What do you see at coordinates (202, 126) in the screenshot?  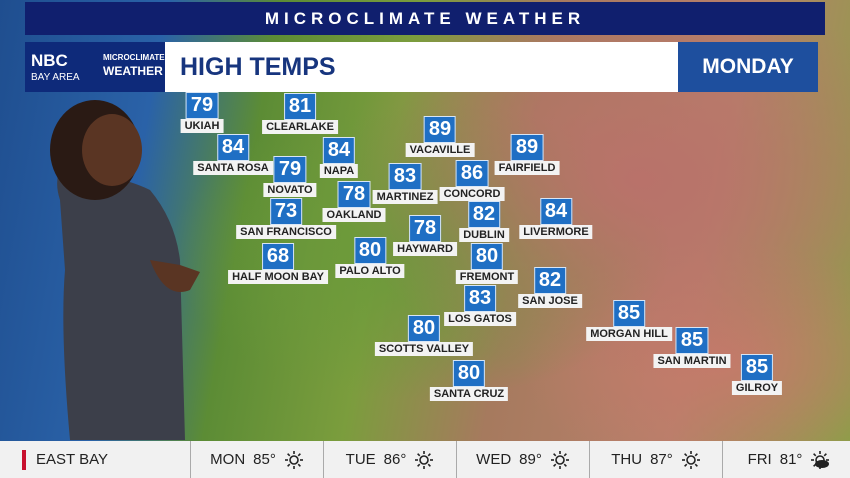 I see `city-name: UKIAH` at bounding box center [202, 126].